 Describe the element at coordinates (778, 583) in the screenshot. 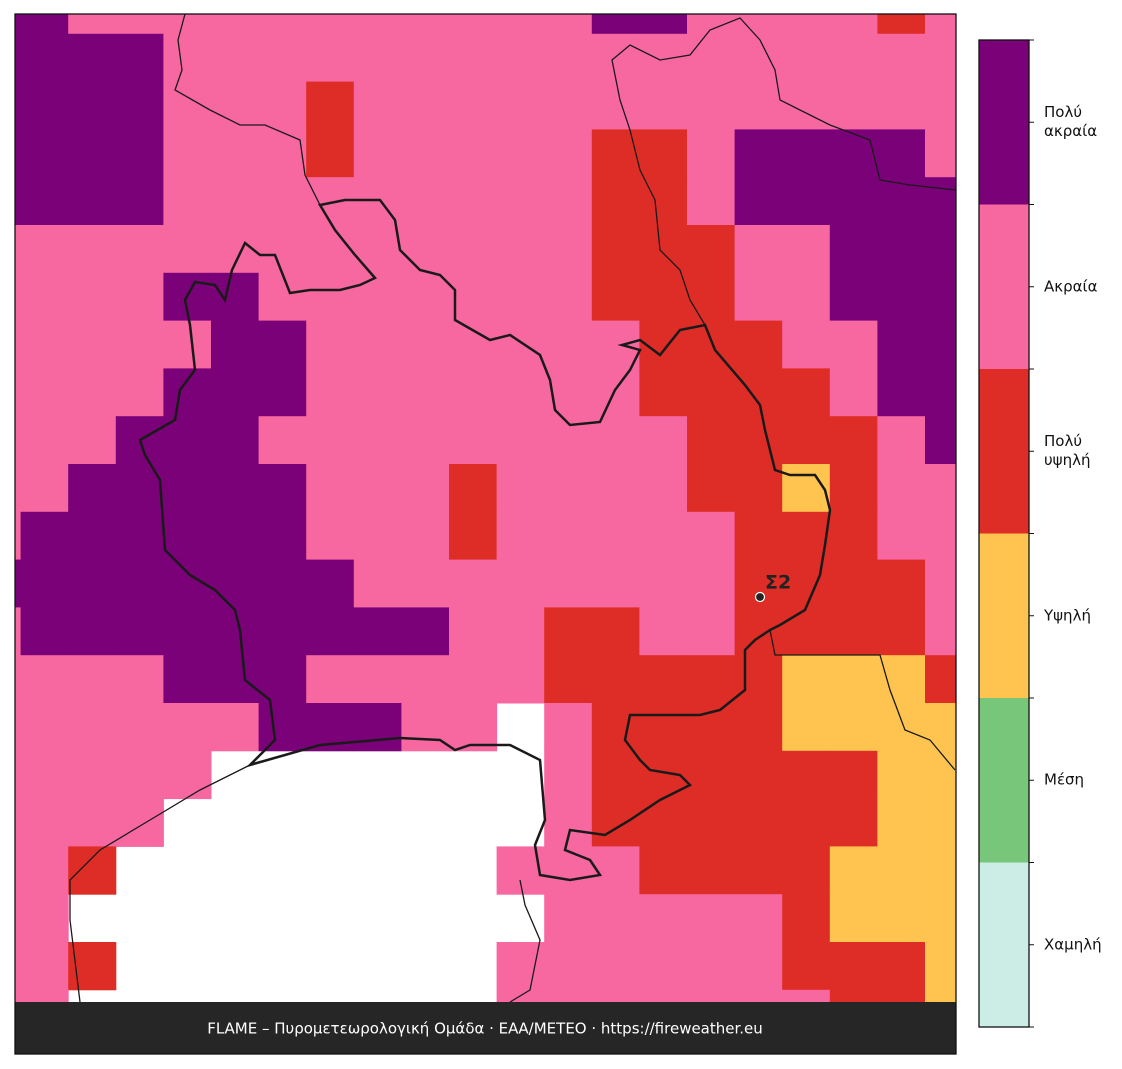

I see `station-label: Σ2` at that location.